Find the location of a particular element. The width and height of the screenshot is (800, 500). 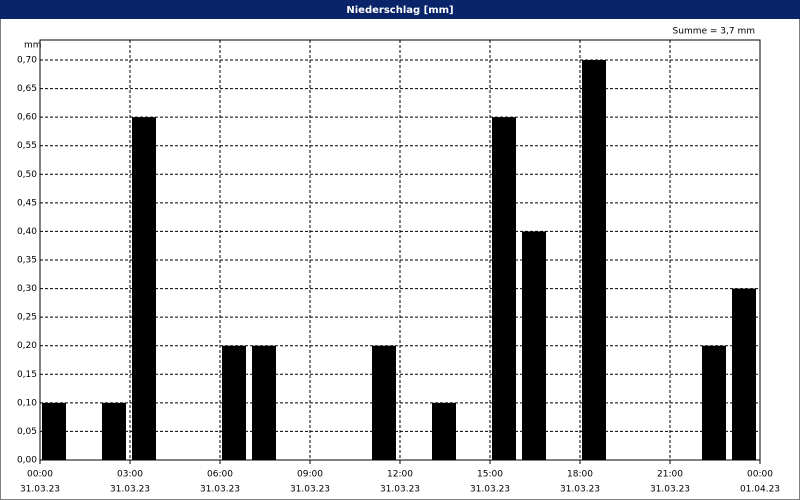

y-tick-label: 0,55 is located at coordinates (27, 146).